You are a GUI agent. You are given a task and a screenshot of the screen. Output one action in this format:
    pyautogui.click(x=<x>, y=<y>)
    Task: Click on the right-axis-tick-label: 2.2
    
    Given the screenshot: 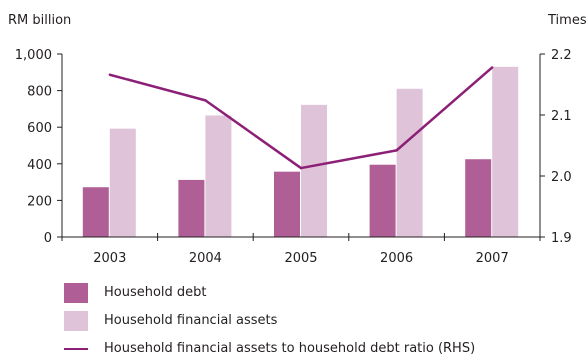 What is the action you would take?
    pyautogui.click(x=561, y=55)
    